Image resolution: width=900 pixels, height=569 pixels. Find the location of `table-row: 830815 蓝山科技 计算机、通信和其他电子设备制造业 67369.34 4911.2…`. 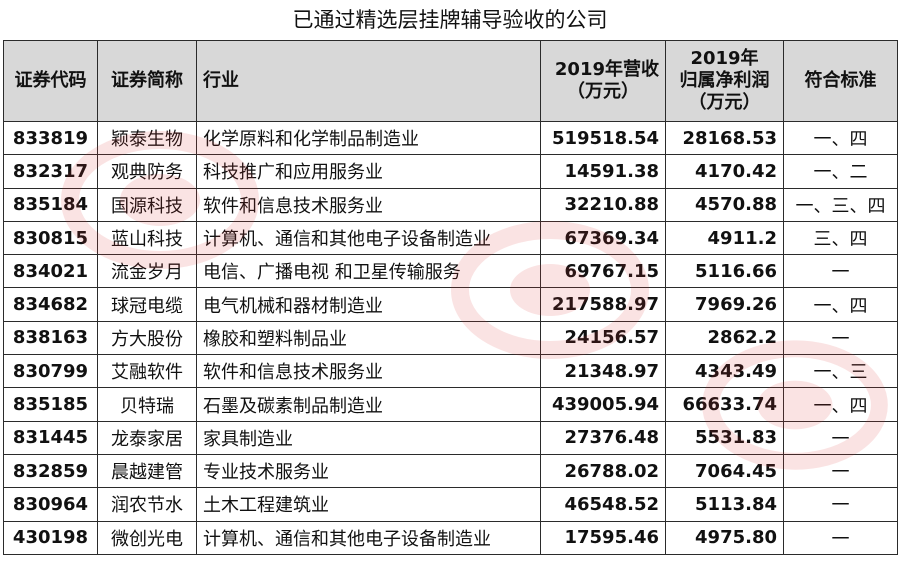

table-row: 830815 蓝山科技 计算机、通信和其他电子设备制造业 67369.34 4911.2… is located at coordinates (450, 238).